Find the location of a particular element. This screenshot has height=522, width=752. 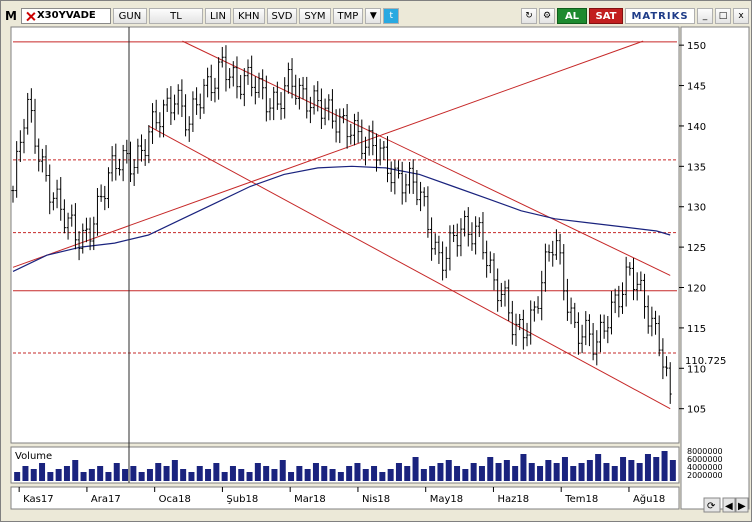

sell-button: SAT is located at coordinates (606, 16).